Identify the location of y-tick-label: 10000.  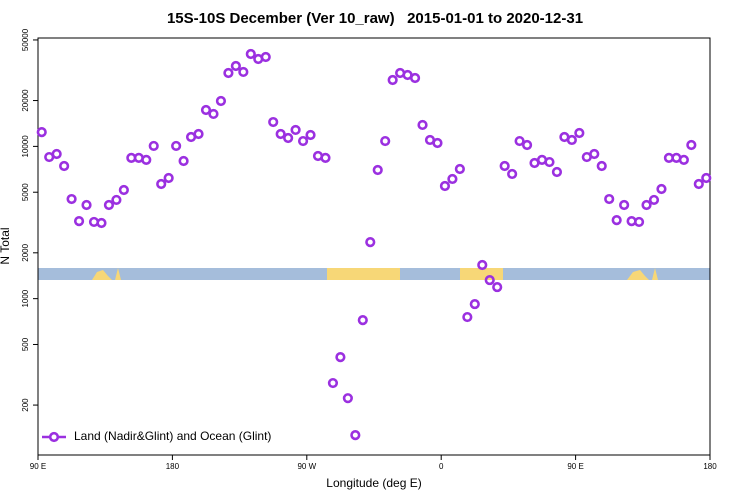
(25, 146).